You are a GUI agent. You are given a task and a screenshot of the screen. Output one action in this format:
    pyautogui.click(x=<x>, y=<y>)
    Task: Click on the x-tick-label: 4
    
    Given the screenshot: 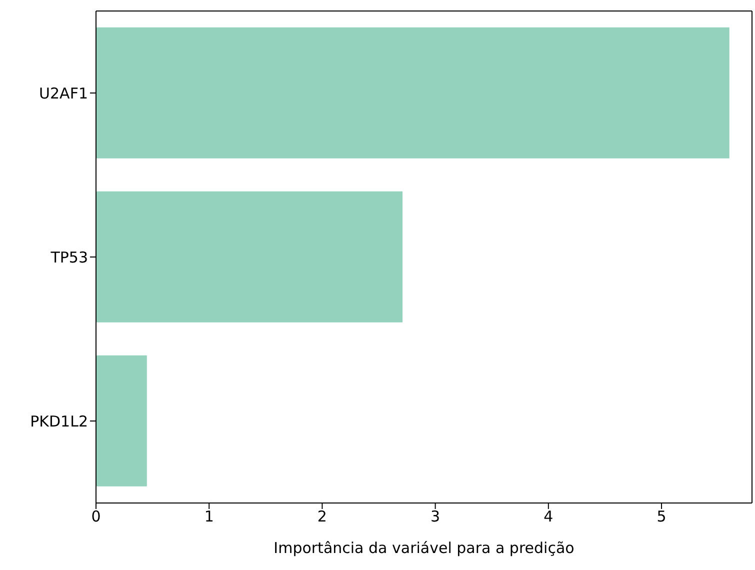 What is the action you would take?
    pyautogui.click(x=549, y=517)
    